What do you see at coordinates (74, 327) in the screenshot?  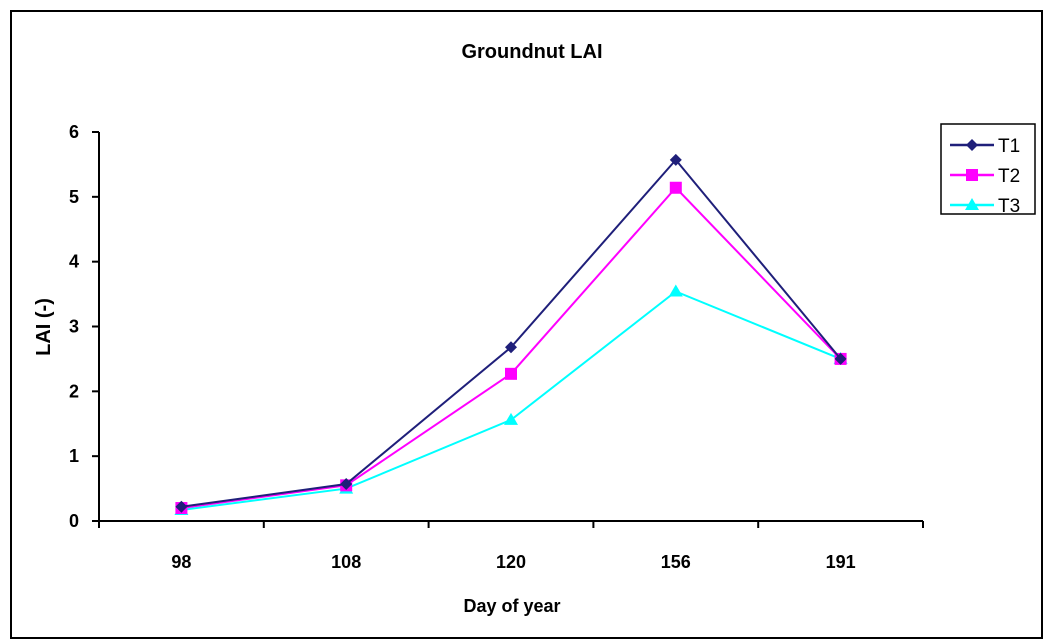 I see `y-tick-label: 3` at bounding box center [74, 327].